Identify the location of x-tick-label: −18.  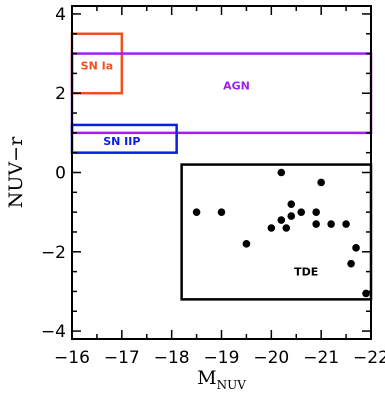
(172, 358).